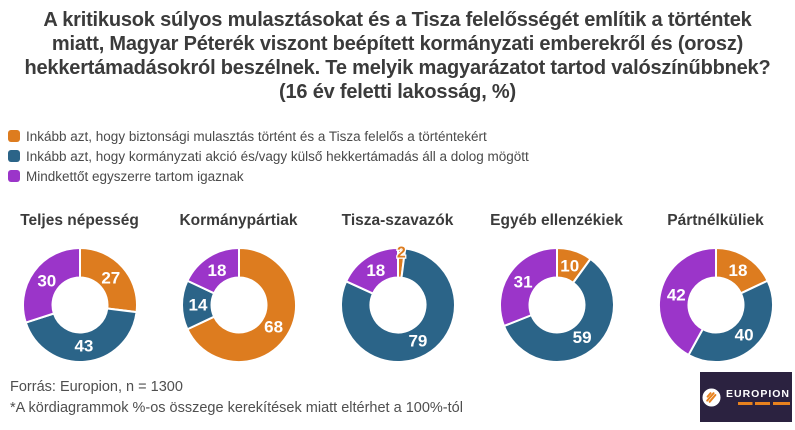 This screenshot has width=795, height=430. I want to click on slice-value-label: 43, so click(83, 345).